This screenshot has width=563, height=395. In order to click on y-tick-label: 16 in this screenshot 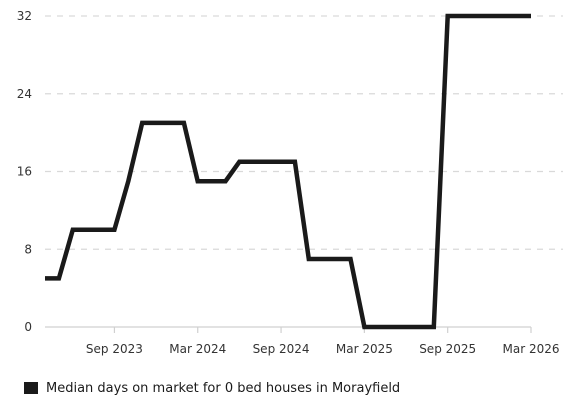, I will do `click(24, 172)`.